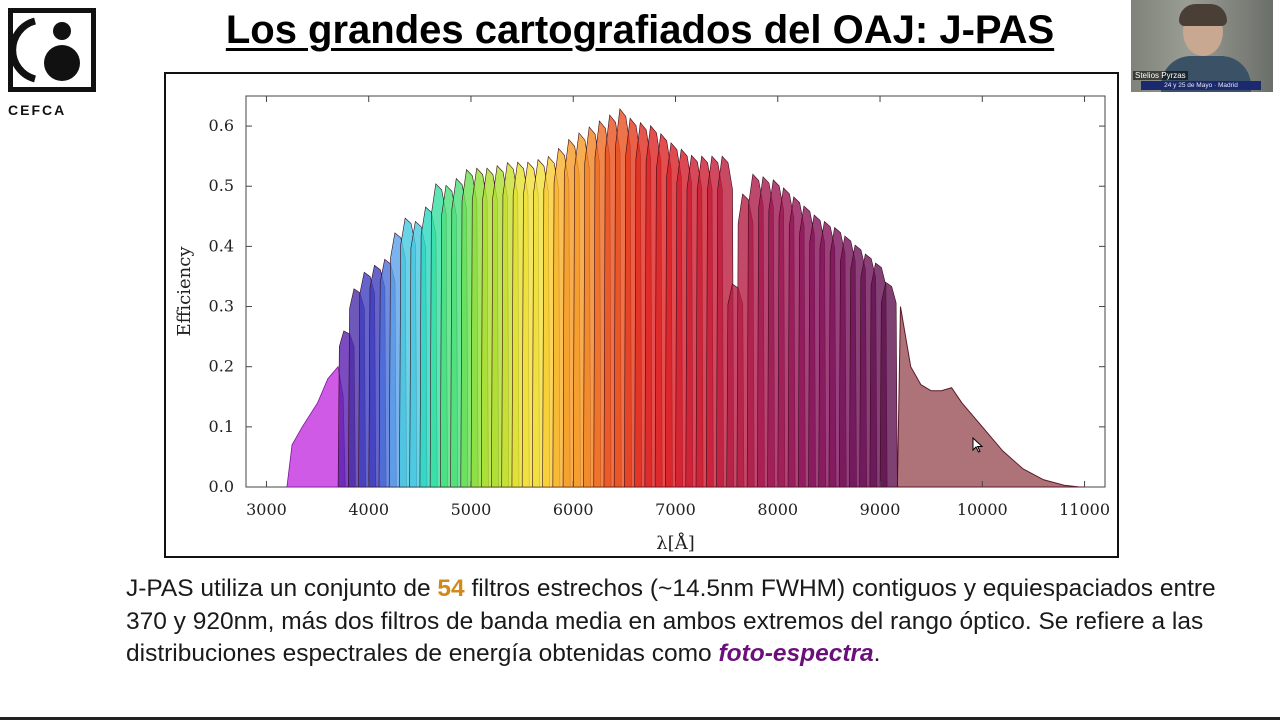 The width and height of the screenshot is (1280, 720). I want to click on x-tick-label: 4000, so click(368, 509).